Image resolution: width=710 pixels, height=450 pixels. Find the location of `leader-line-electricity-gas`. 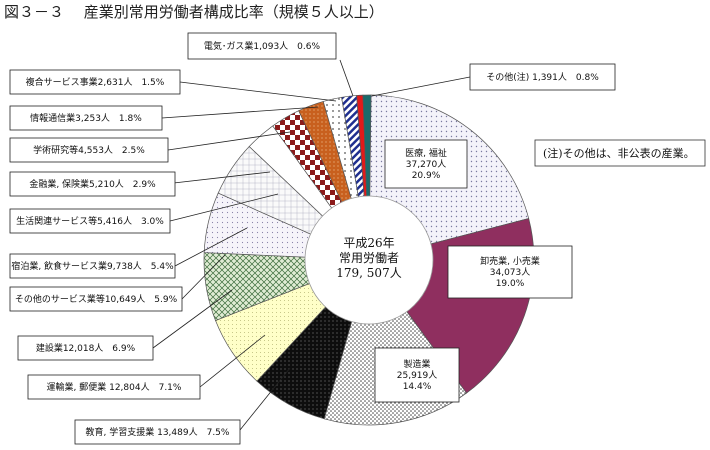

leader-line-electricity-gas is located at coordinates (346, 78).